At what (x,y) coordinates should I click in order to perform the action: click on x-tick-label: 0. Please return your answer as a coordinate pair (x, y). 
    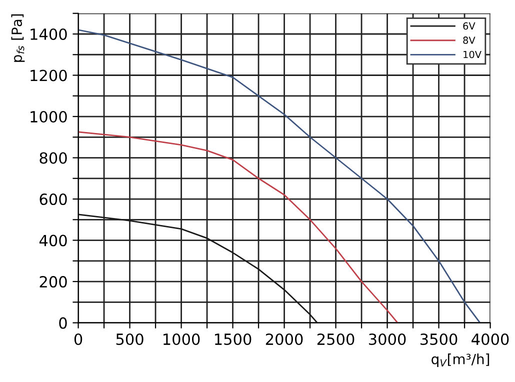
    Looking at the image, I should click on (78, 339).